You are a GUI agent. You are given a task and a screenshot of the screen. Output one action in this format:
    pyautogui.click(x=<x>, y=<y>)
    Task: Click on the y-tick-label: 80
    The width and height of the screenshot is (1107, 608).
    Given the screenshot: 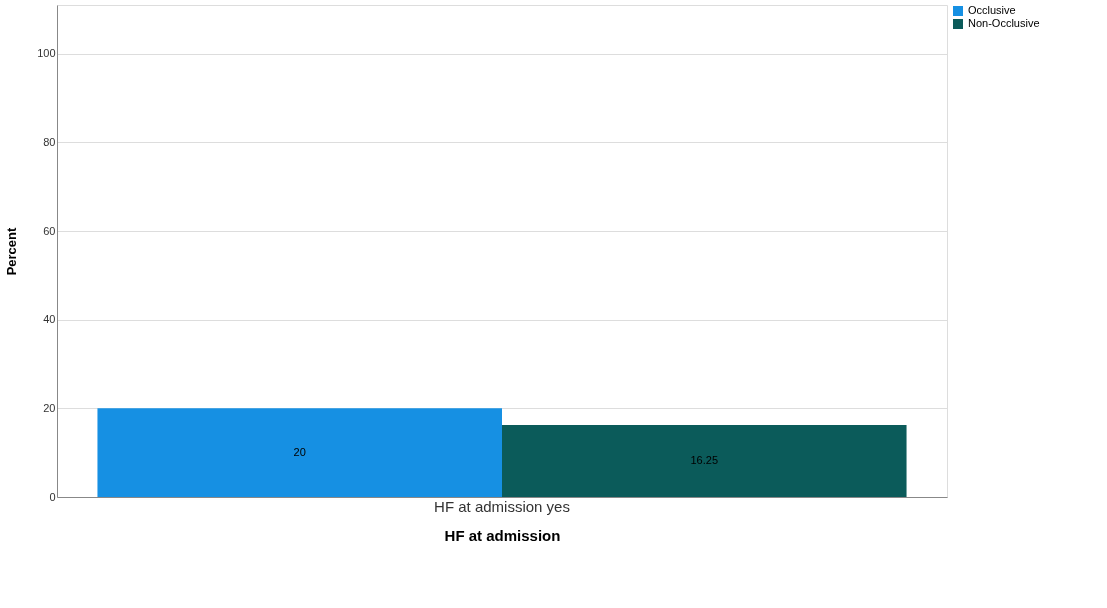 What is the action you would take?
    pyautogui.click(x=49, y=141)
    